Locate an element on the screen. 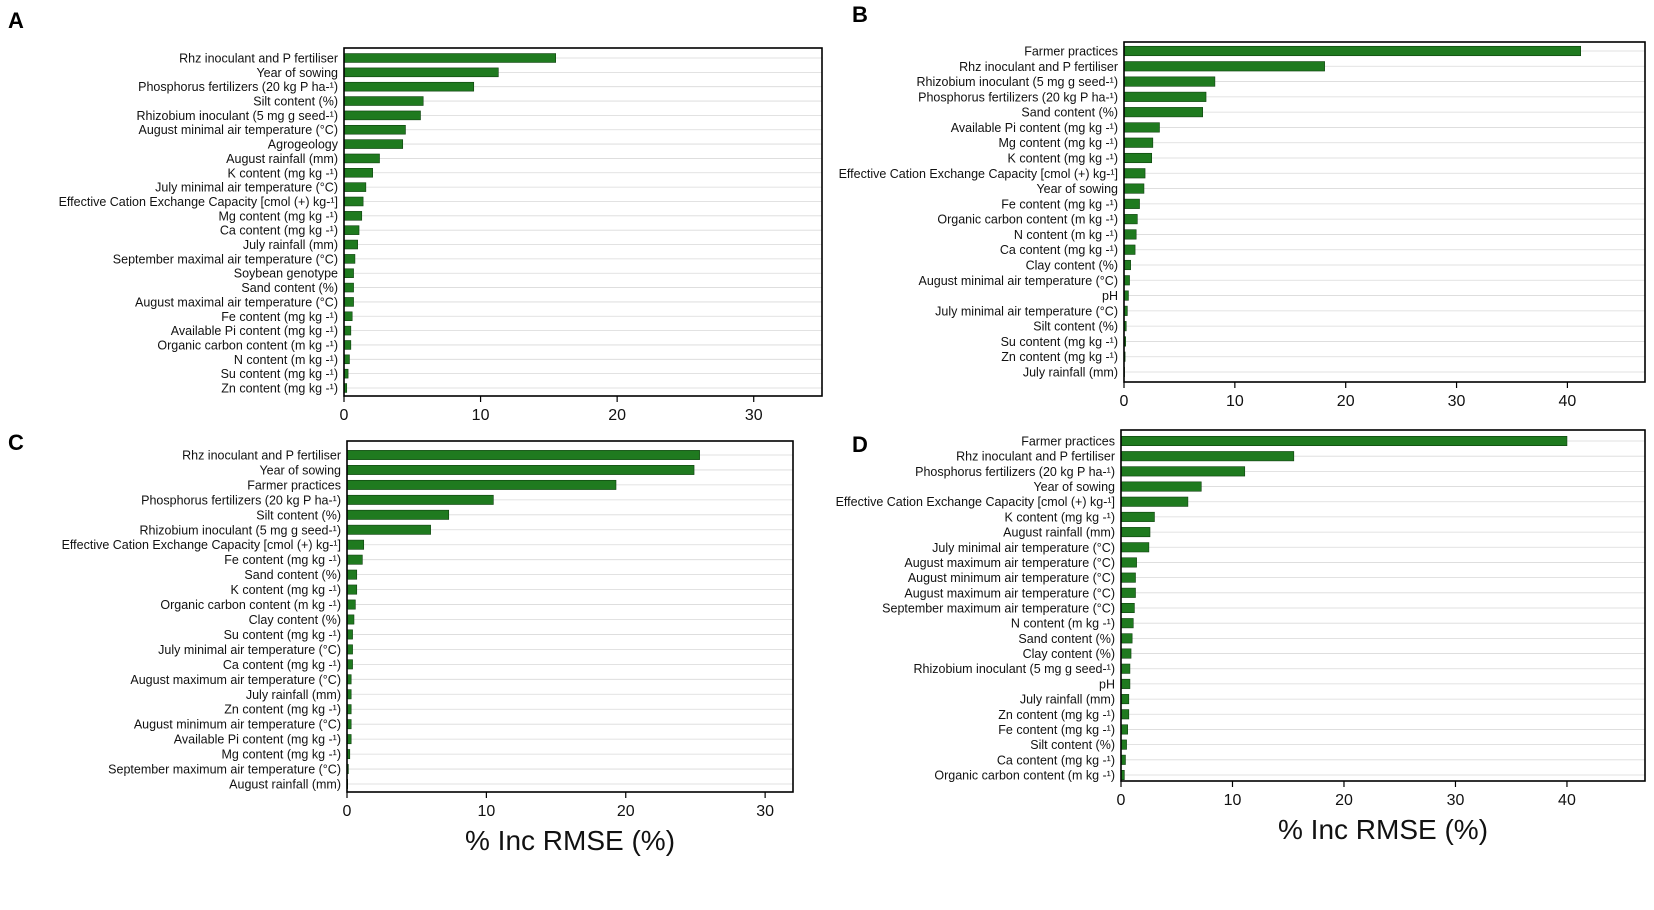 The height and width of the screenshot is (910, 1654). category-label: August maximum air temperature (°C) is located at coordinates (1009, 593).